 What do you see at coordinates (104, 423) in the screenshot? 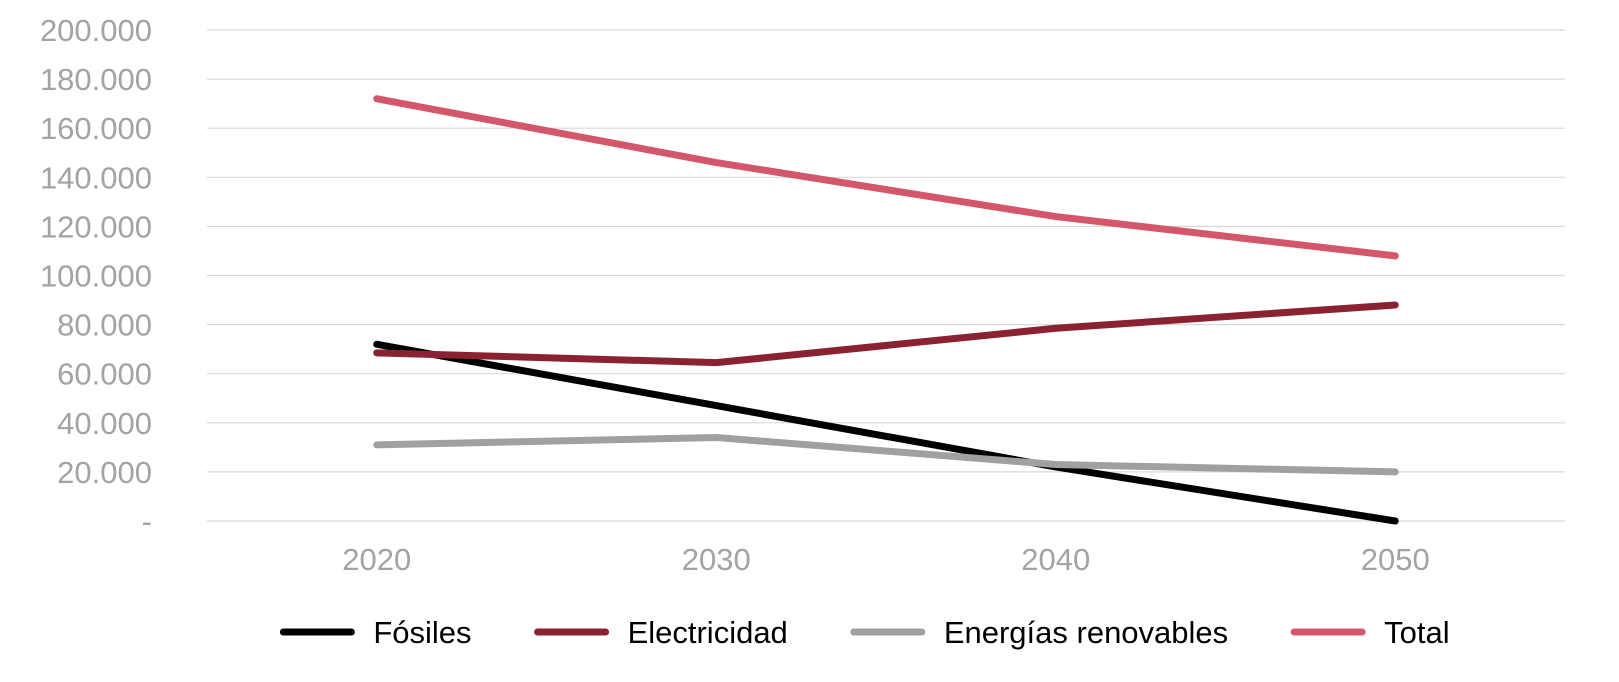
I see `y-tick-label: 40.000` at bounding box center [104, 423].